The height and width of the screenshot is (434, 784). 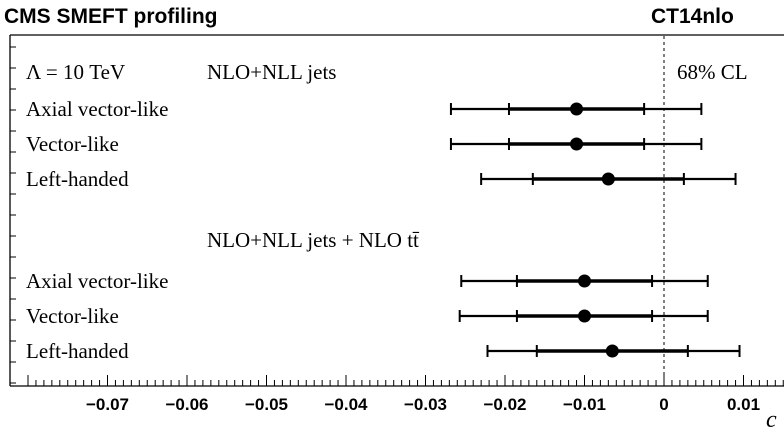 I want to click on chart-title: CMS SMEFT profiling, so click(x=110, y=16).